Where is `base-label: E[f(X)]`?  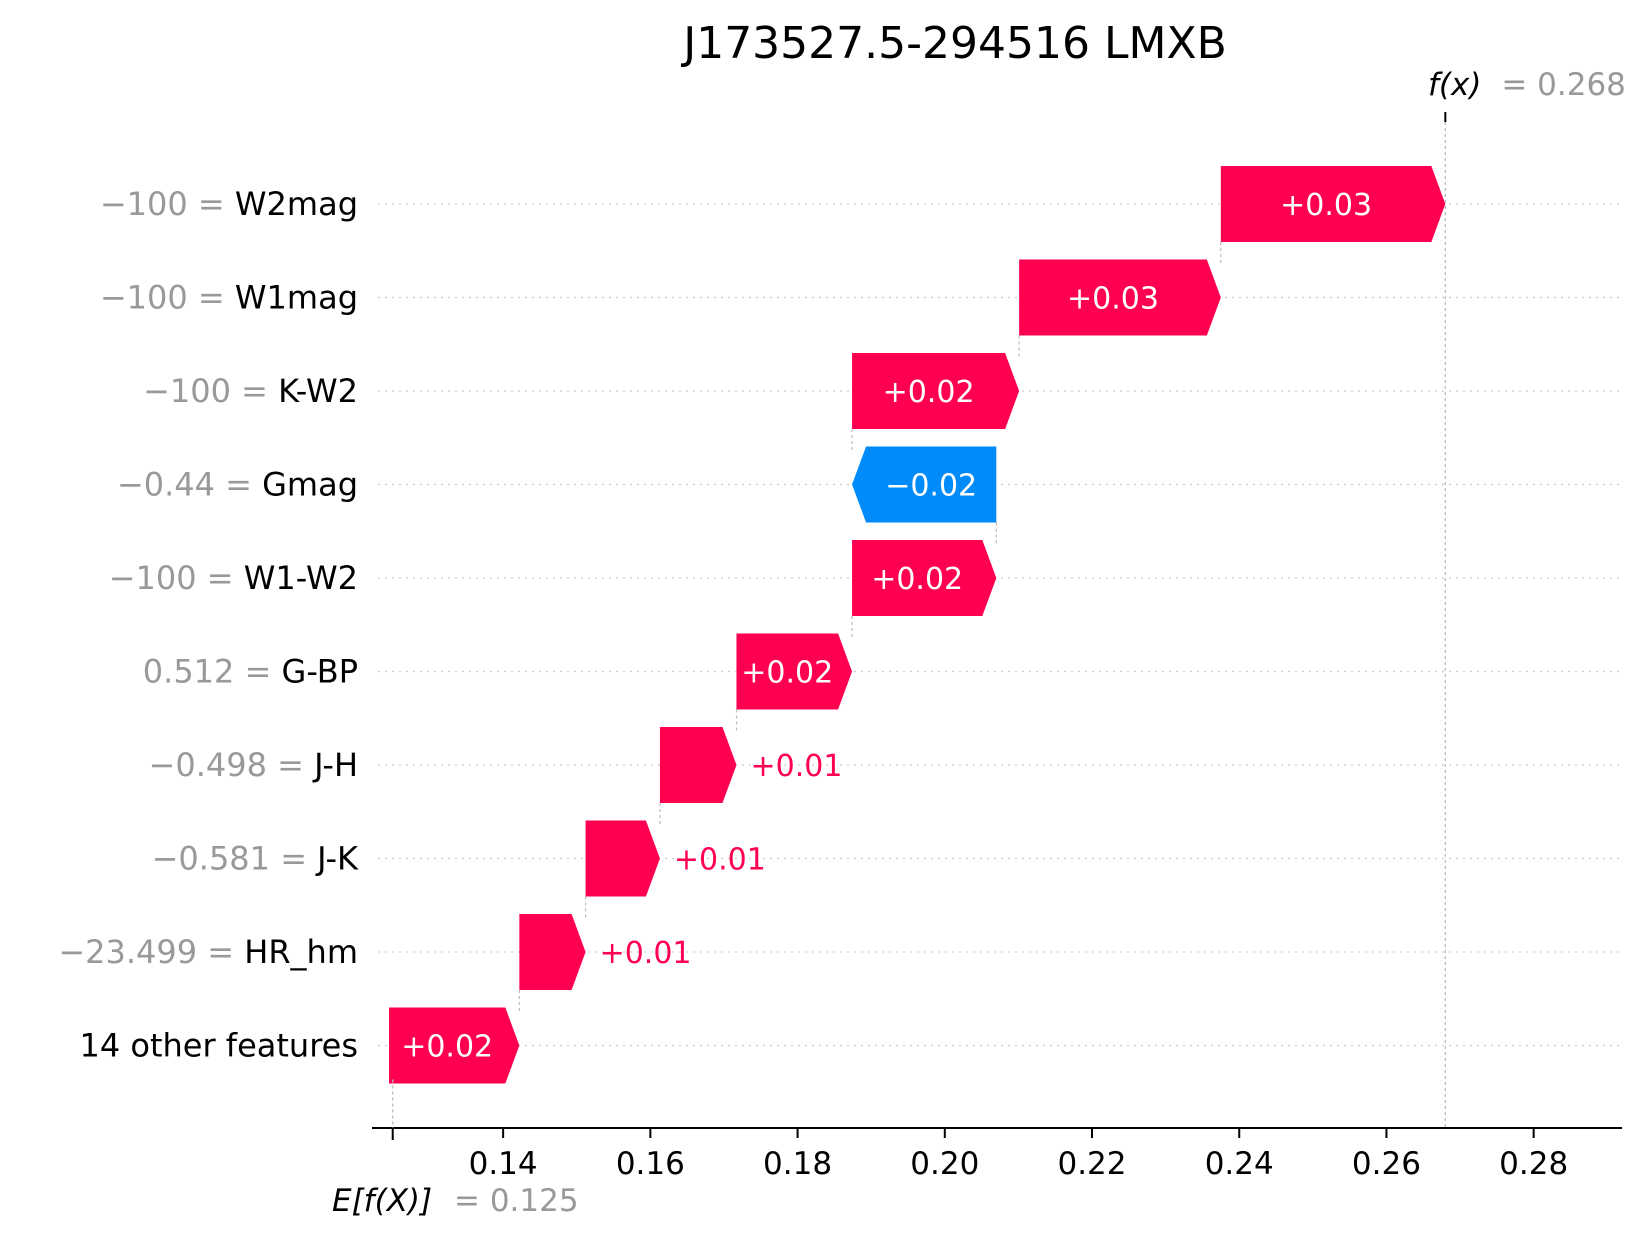 base-label: E[f(X)] is located at coordinates (382, 1201).